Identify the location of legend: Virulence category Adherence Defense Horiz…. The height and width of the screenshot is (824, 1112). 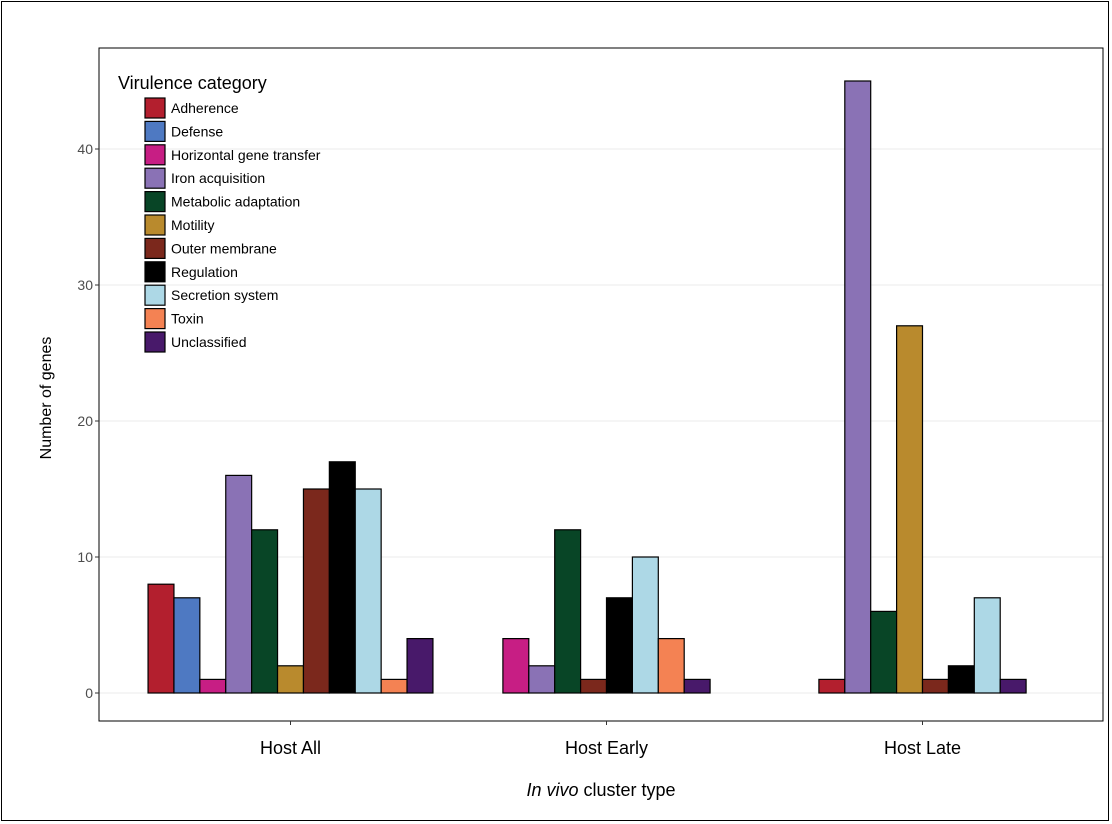
(219, 213).